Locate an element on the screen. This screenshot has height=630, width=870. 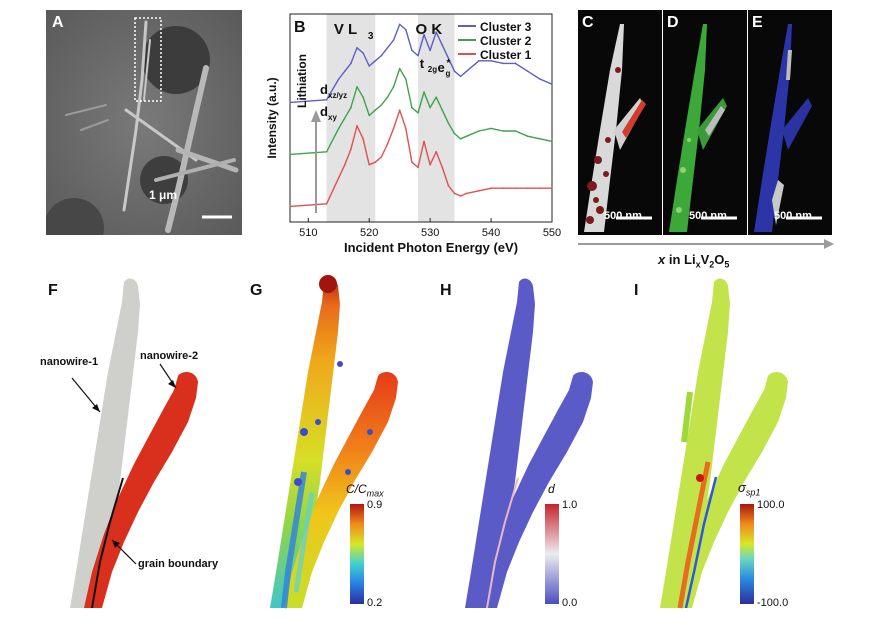
panel-a-scale-label: 1 μm is located at coordinates (163, 195).